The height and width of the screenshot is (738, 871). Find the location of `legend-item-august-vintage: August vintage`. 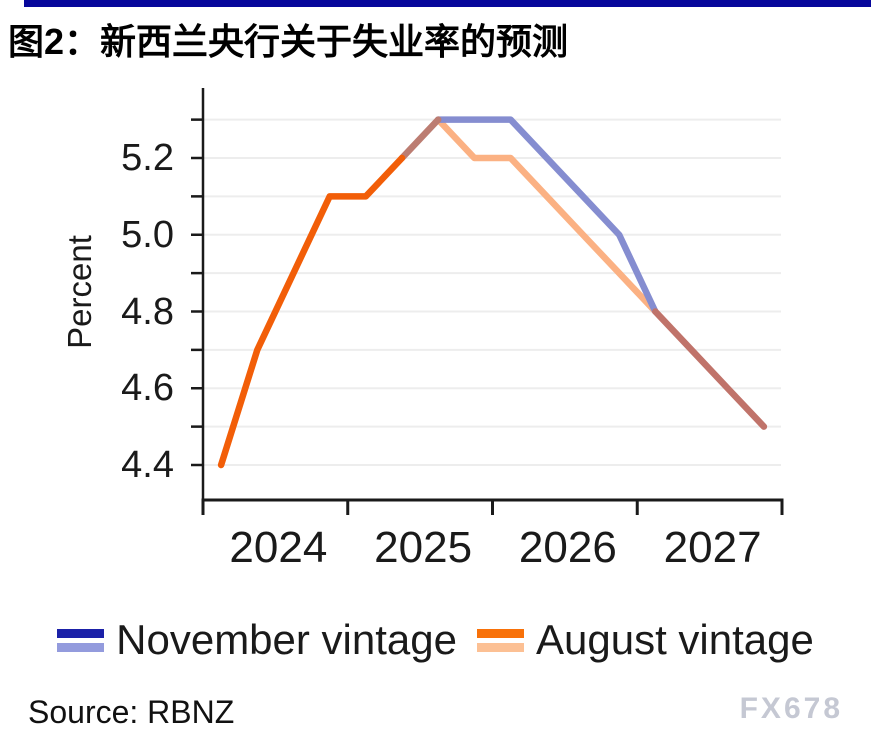

legend-item-august-vintage: August vintage is located at coordinates (645, 640).